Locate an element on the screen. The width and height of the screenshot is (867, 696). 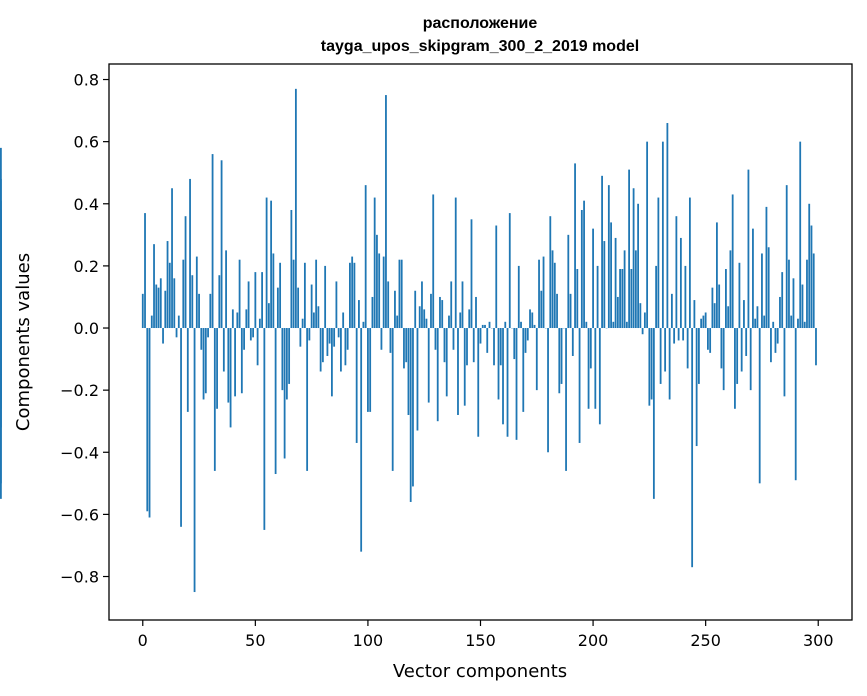
chart-subtitle: tayga_upos_skipgram_300_2_2019 model is located at coordinates (480, 46).